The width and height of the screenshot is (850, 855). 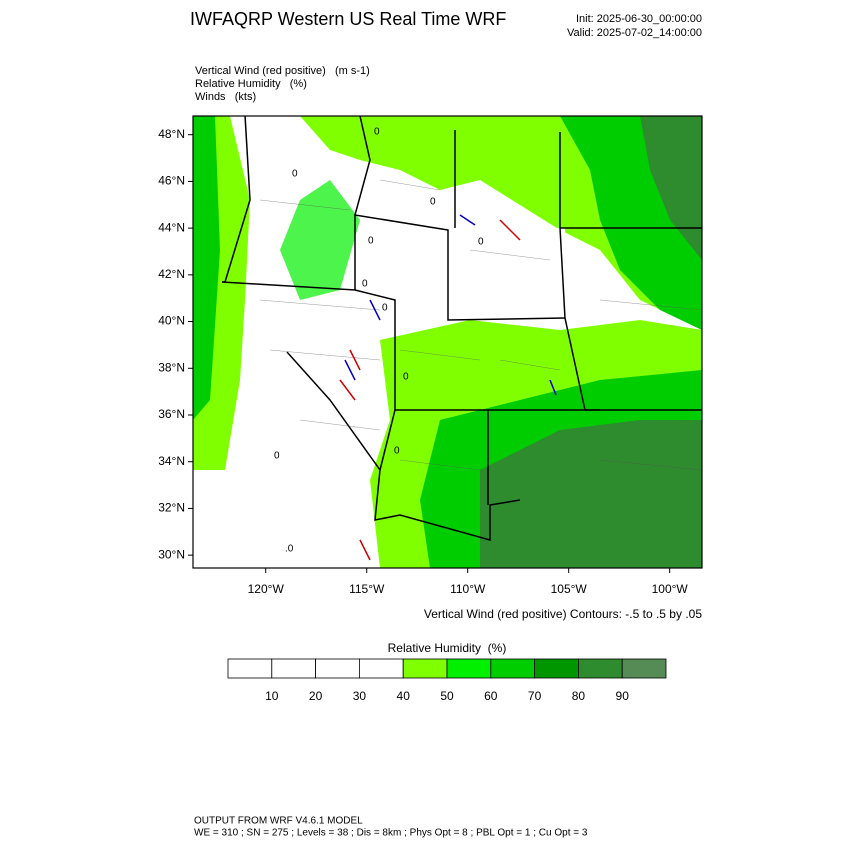 I want to click on colorbar-label: 40, so click(x=404, y=696).